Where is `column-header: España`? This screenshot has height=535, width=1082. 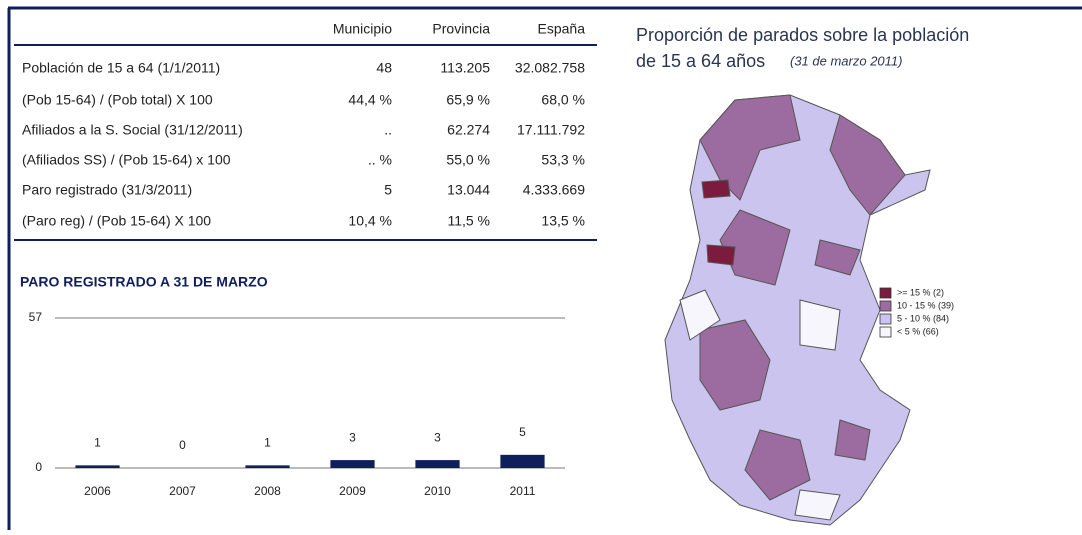 column-header: España is located at coordinates (562, 29).